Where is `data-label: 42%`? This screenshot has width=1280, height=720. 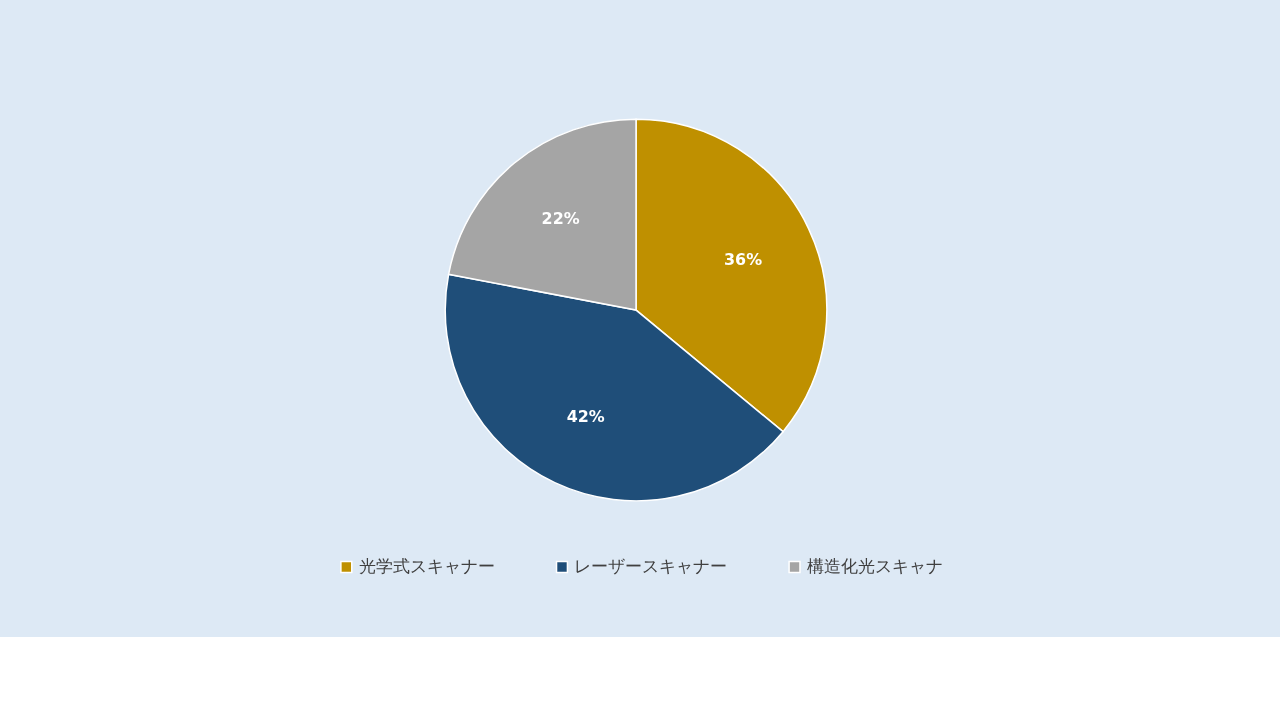
data-label: 42% is located at coordinates (585, 417).